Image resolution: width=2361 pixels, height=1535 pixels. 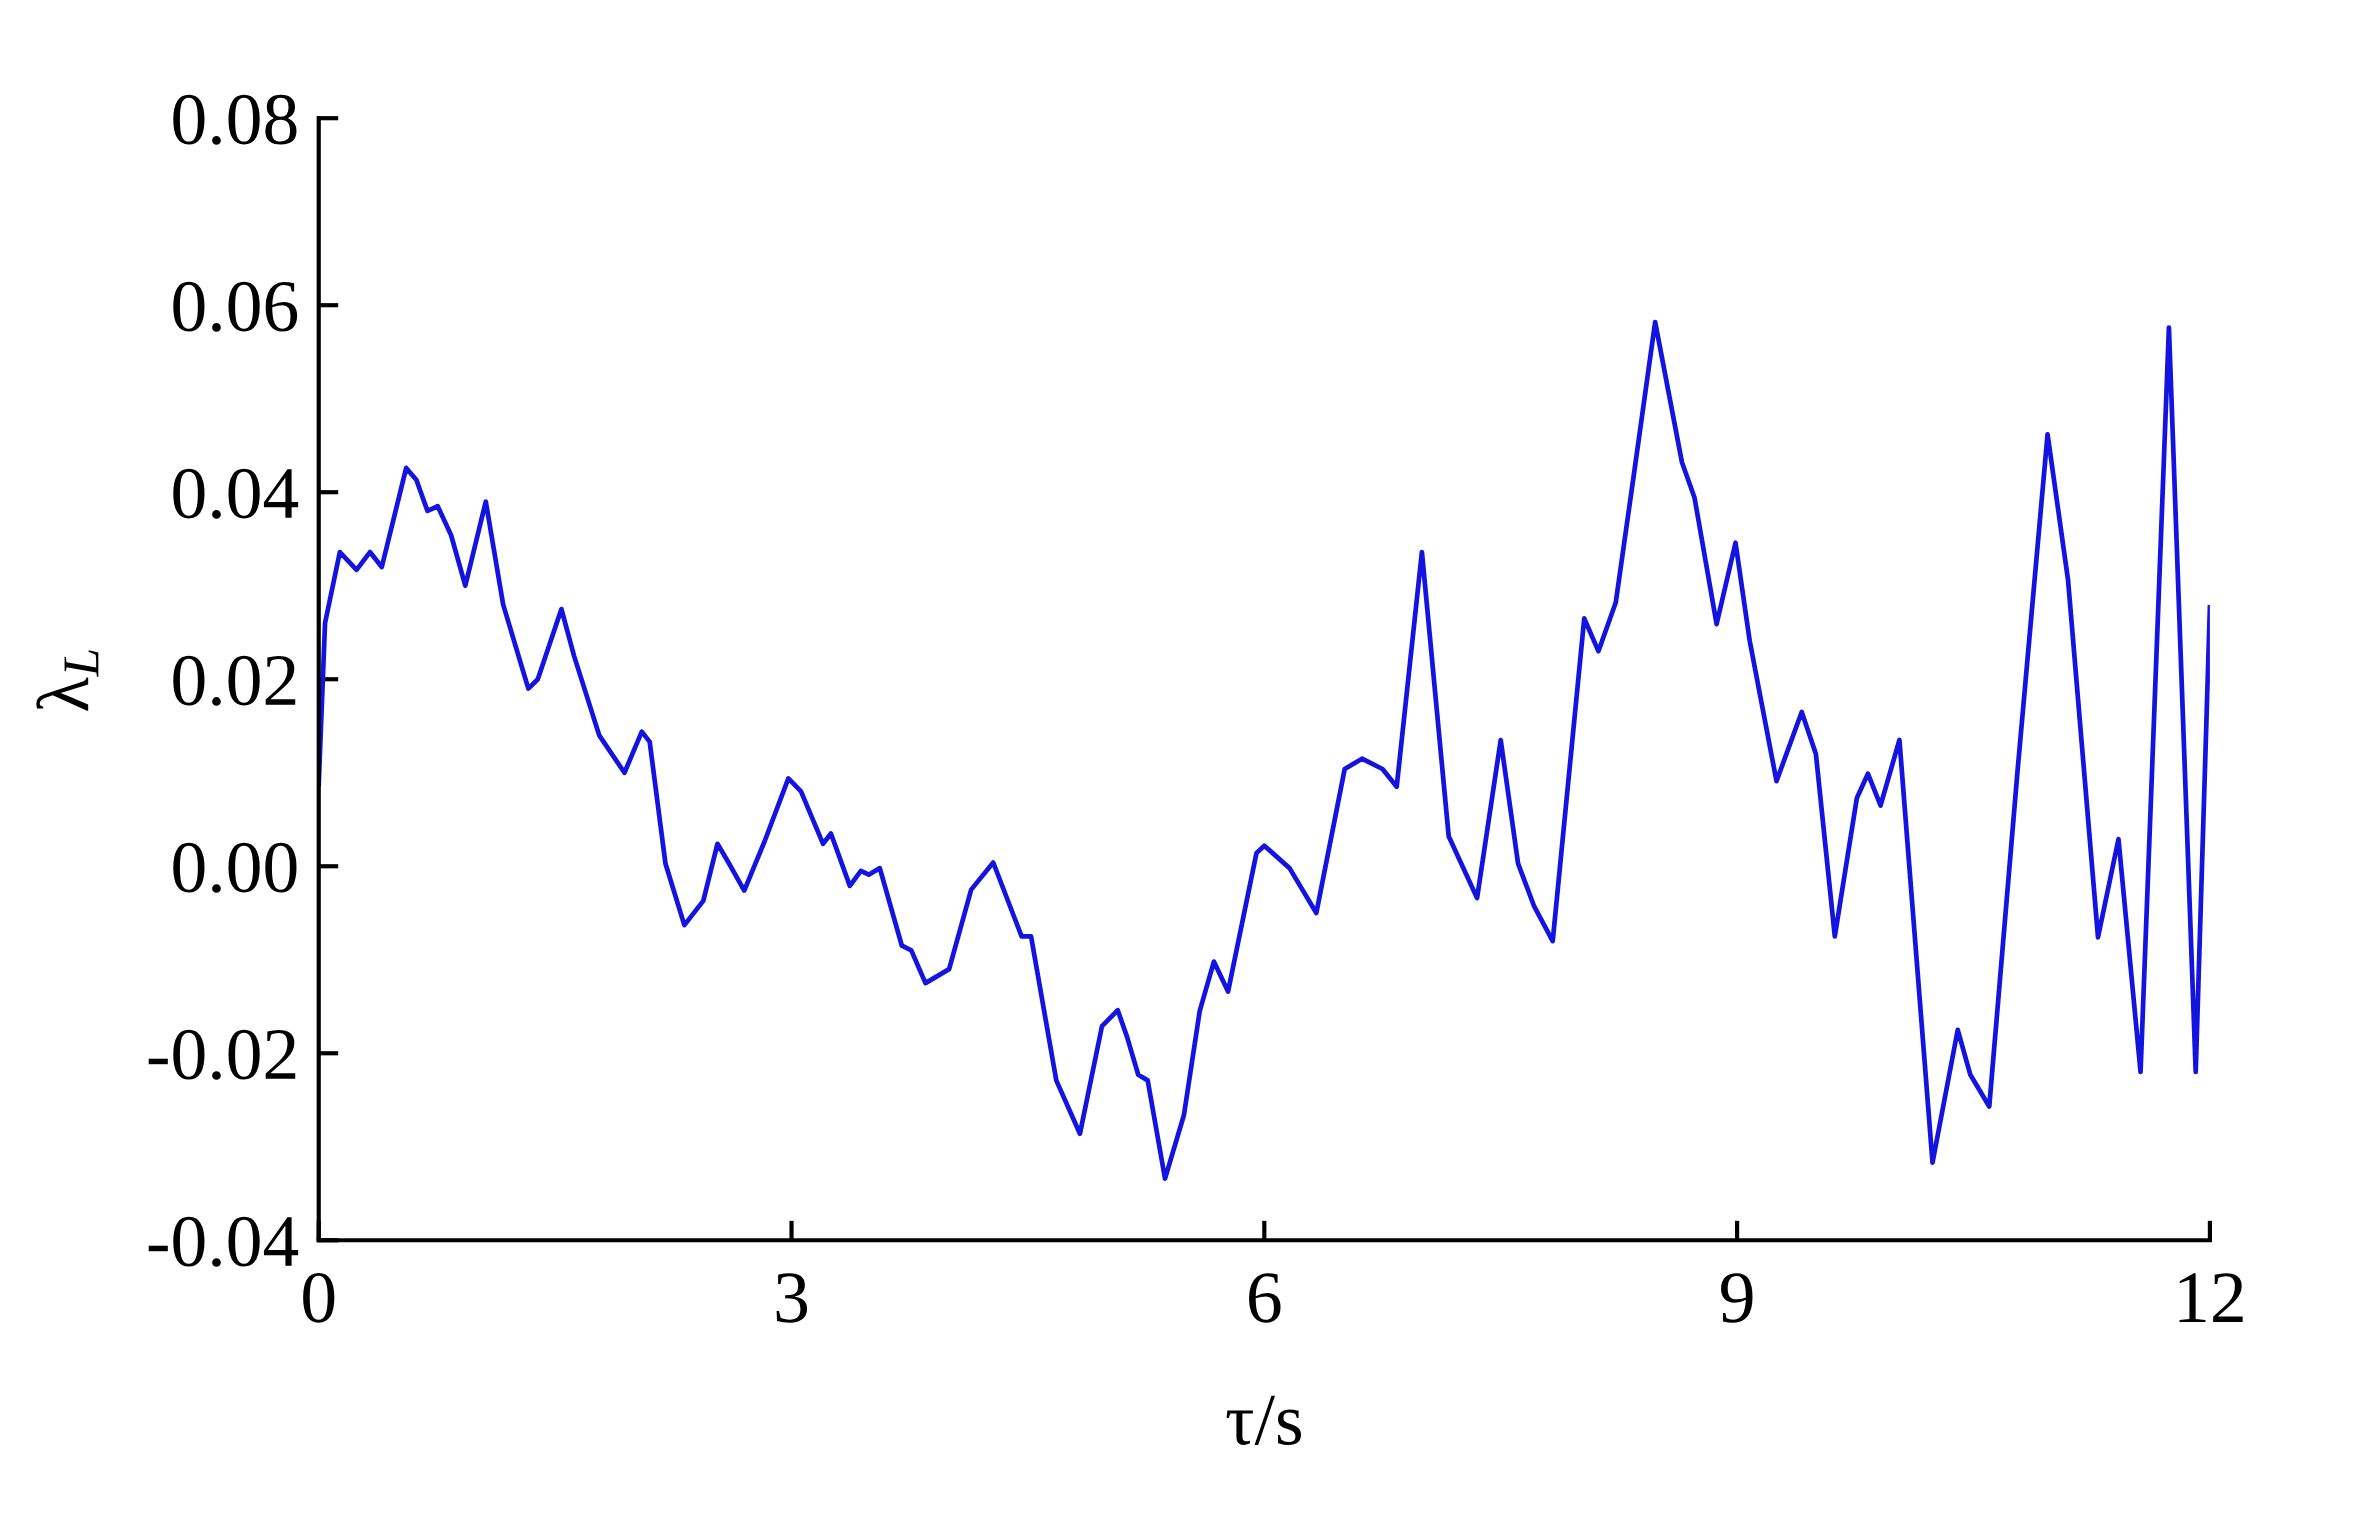 What do you see at coordinates (222, 1054) in the screenshot?
I see `y-tick-label: -0.02` at bounding box center [222, 1054].